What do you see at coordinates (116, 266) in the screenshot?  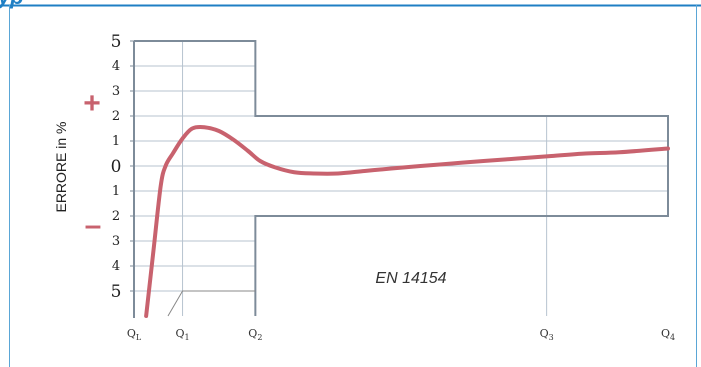 I see `y-tick-label-9: 4` at bounding box center [116, 266].